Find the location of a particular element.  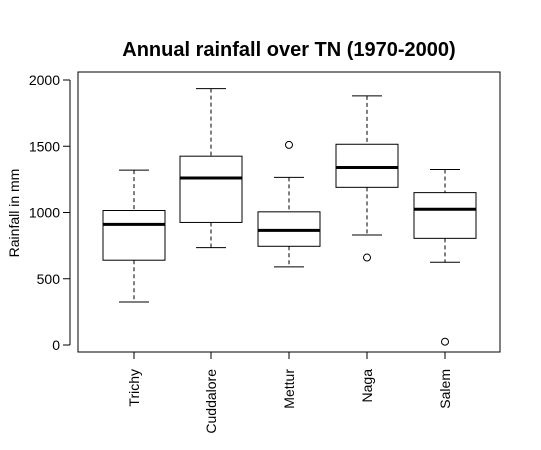

box-trichy is located at coordinates (134, 236).